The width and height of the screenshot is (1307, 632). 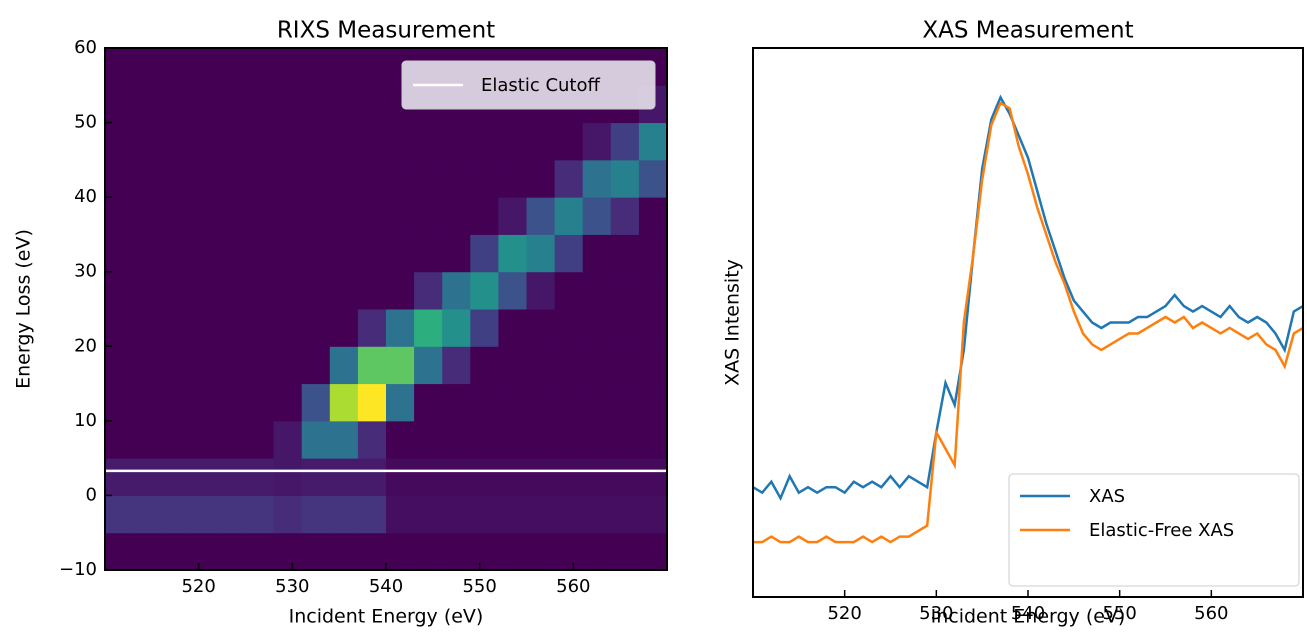 What do you see at coordinates (85, 196) in the screenshot?
I see `y-tick-label: 40` at bounding box center [85, 196].